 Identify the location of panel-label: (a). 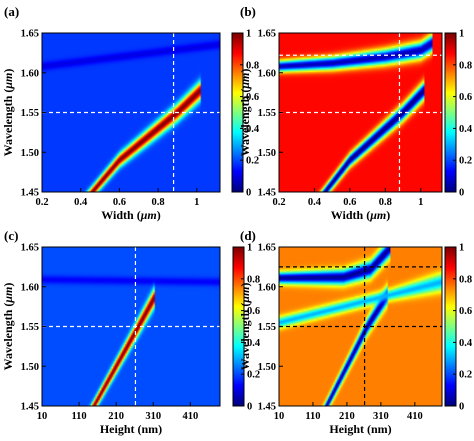
(11, 11).